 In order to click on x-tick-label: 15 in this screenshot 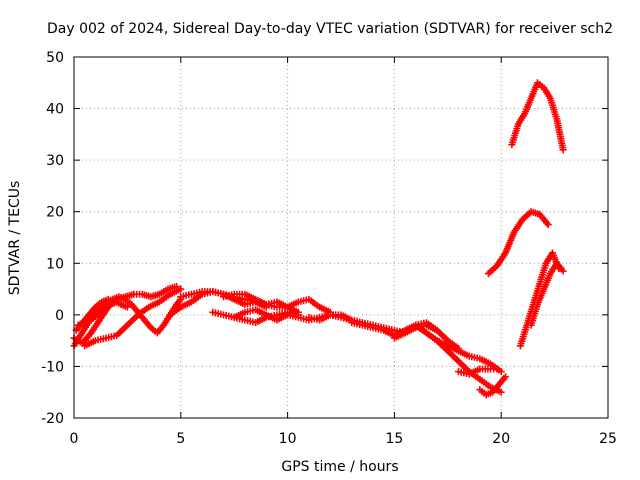, I will do `click(394, 439)`.